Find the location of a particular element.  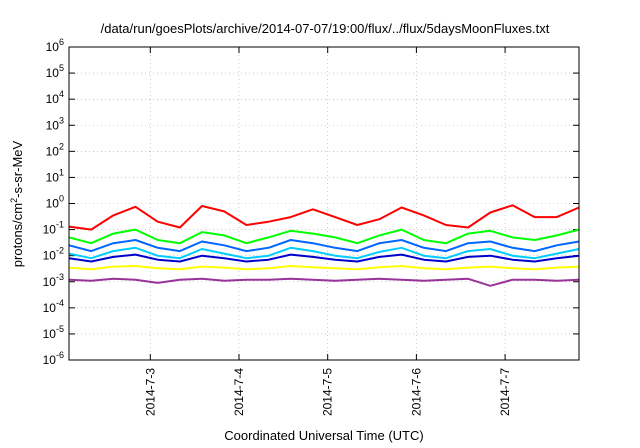

y-tick-label: 10⁵ is located at coordinates (55, 71).